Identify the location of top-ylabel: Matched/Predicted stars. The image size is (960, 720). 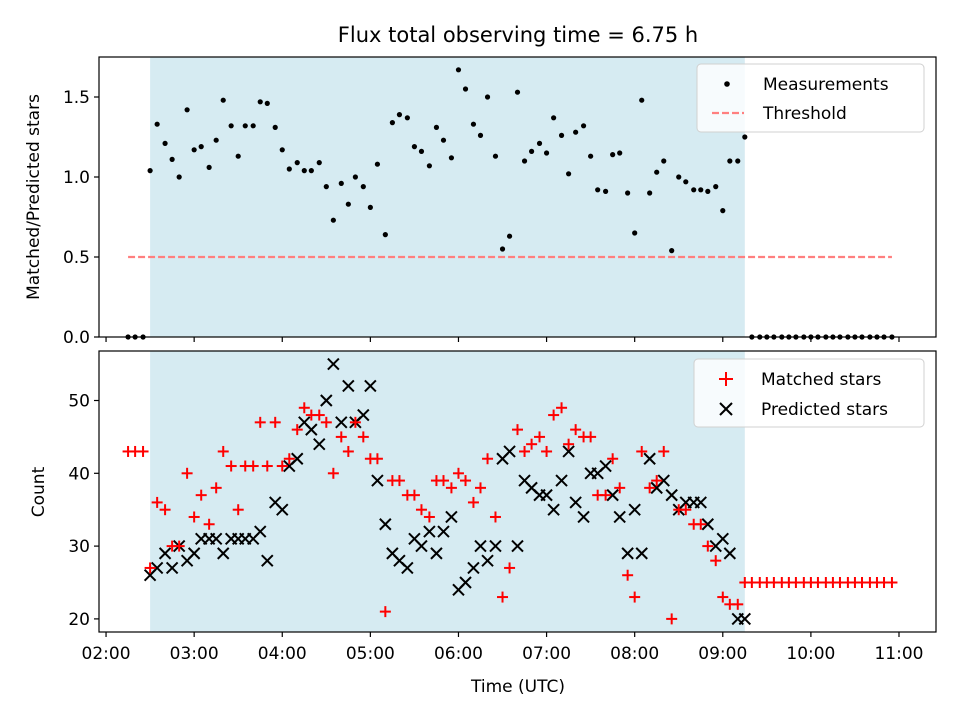
(34, 197).